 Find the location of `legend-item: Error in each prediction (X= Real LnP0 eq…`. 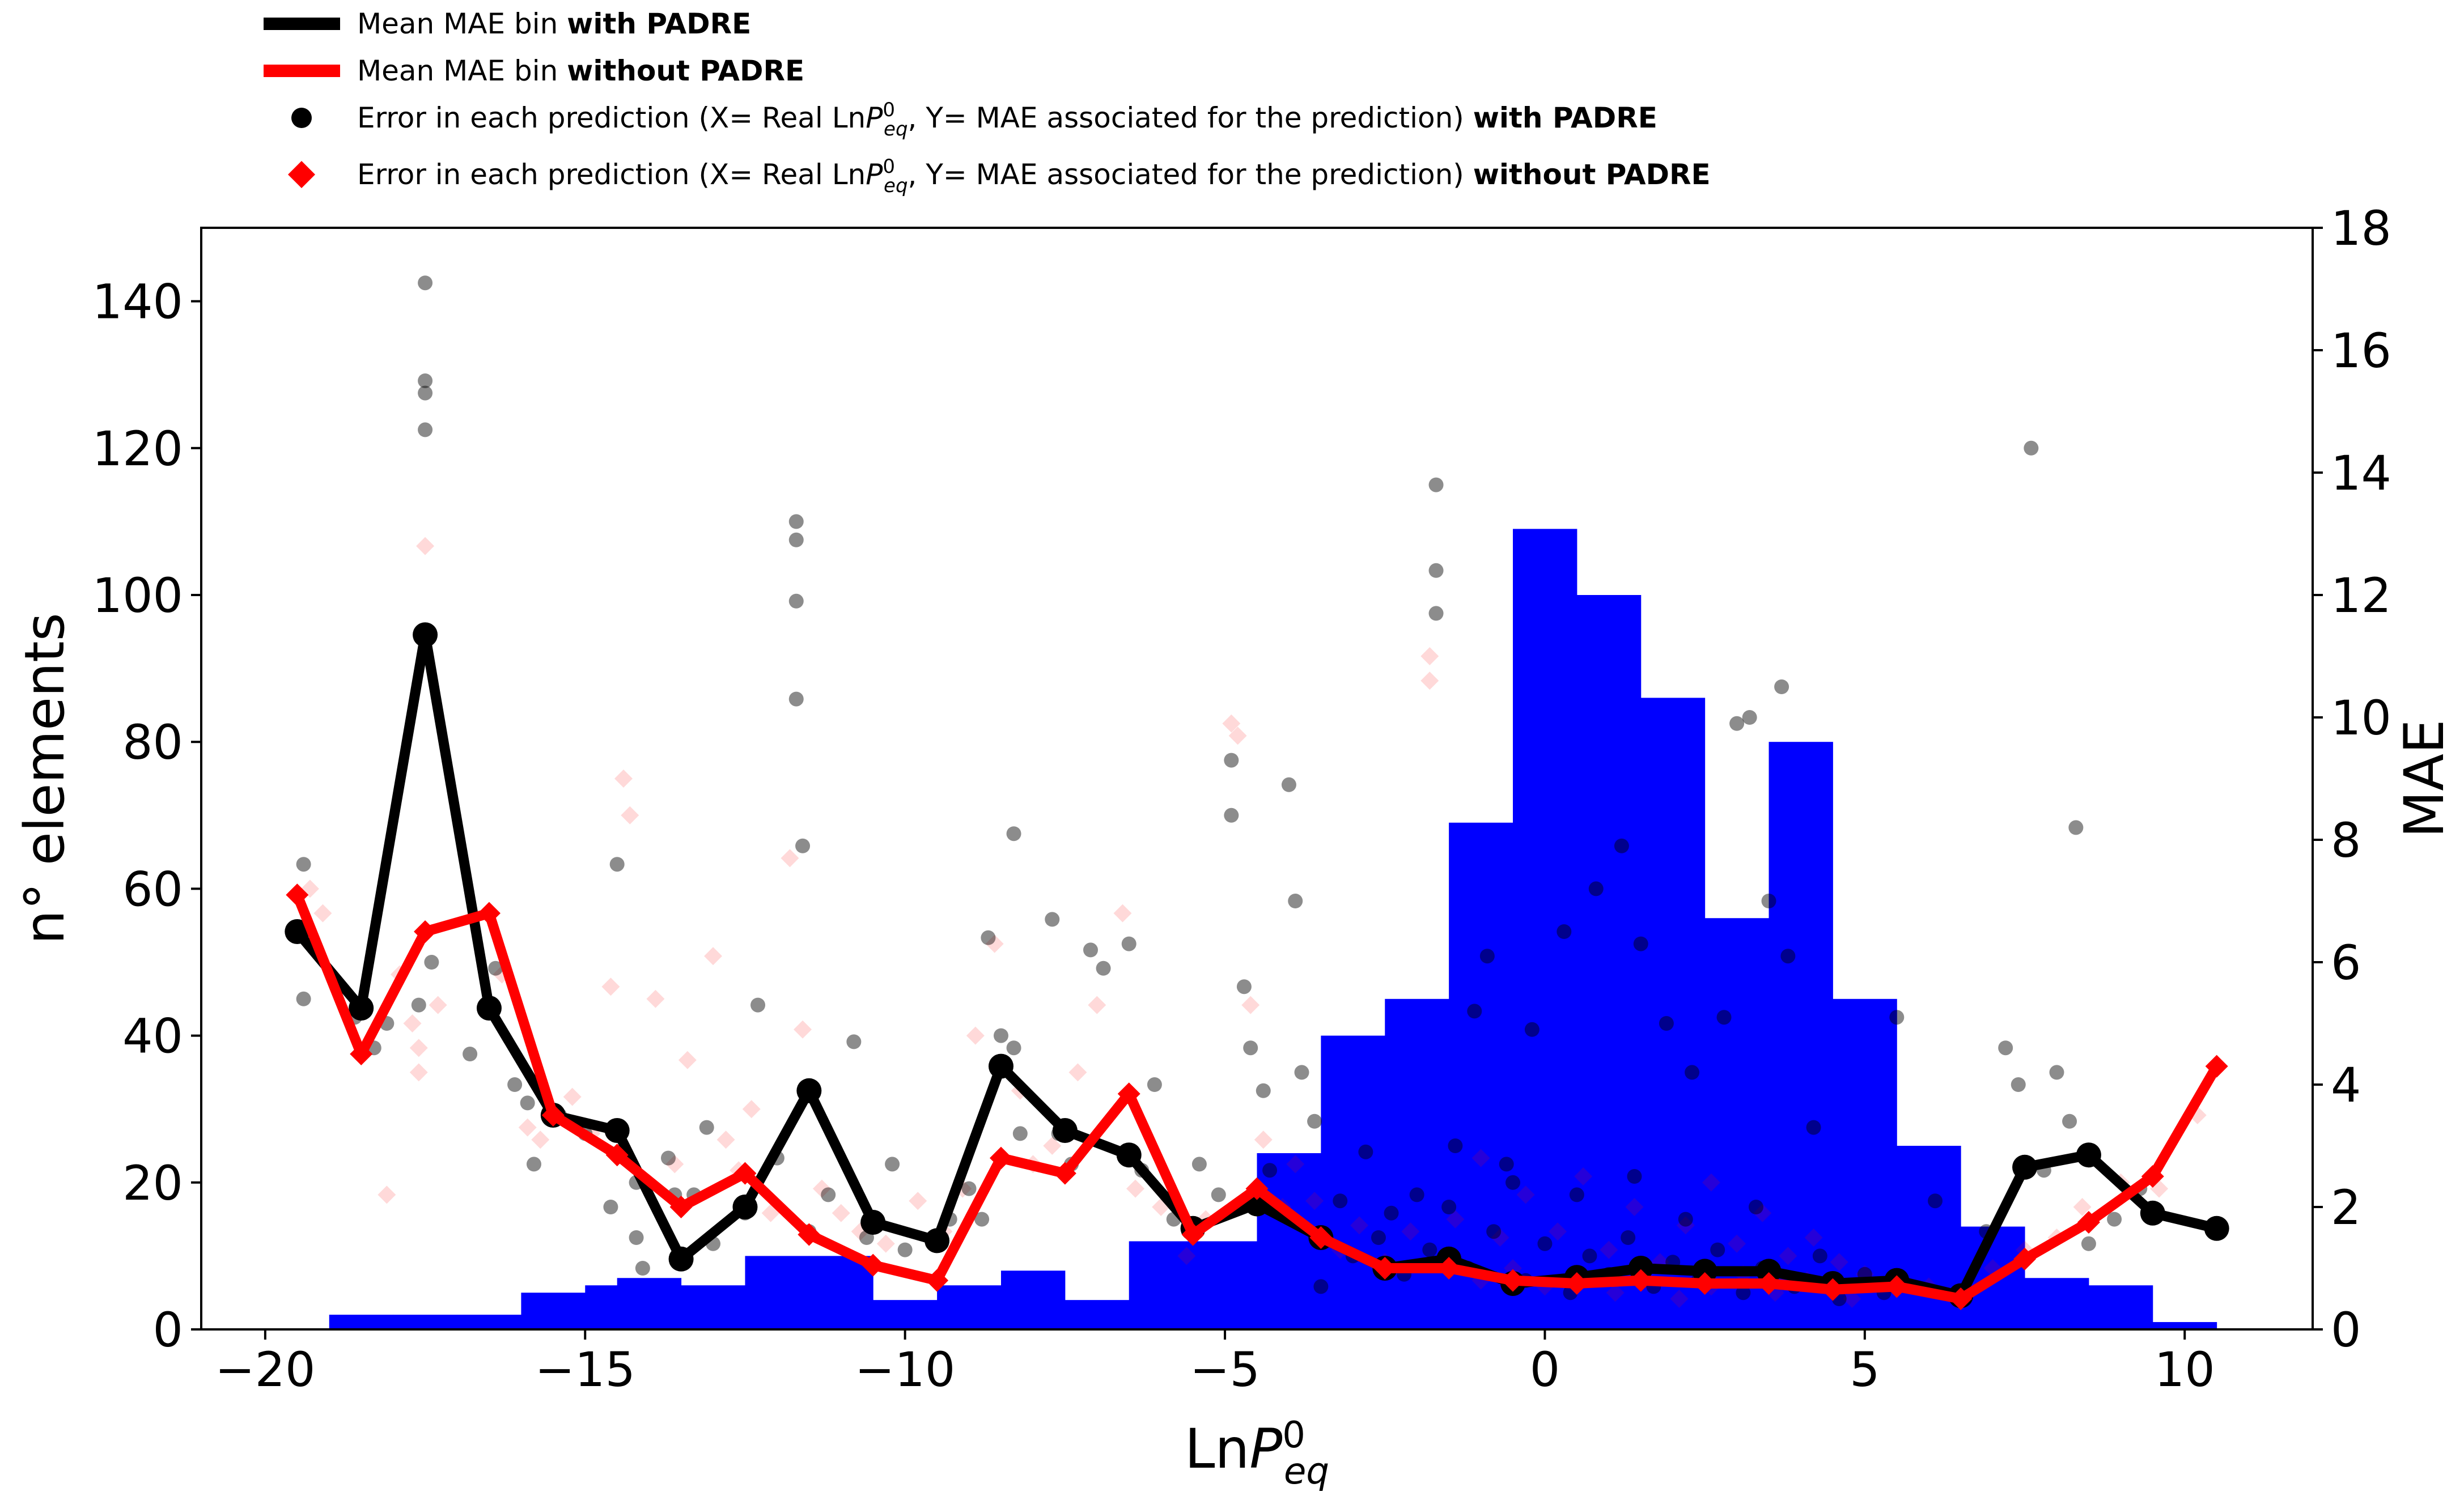

legend-item: Error in each prediction (X= Real LnP0 eq… is located at coordinates (999, 176).